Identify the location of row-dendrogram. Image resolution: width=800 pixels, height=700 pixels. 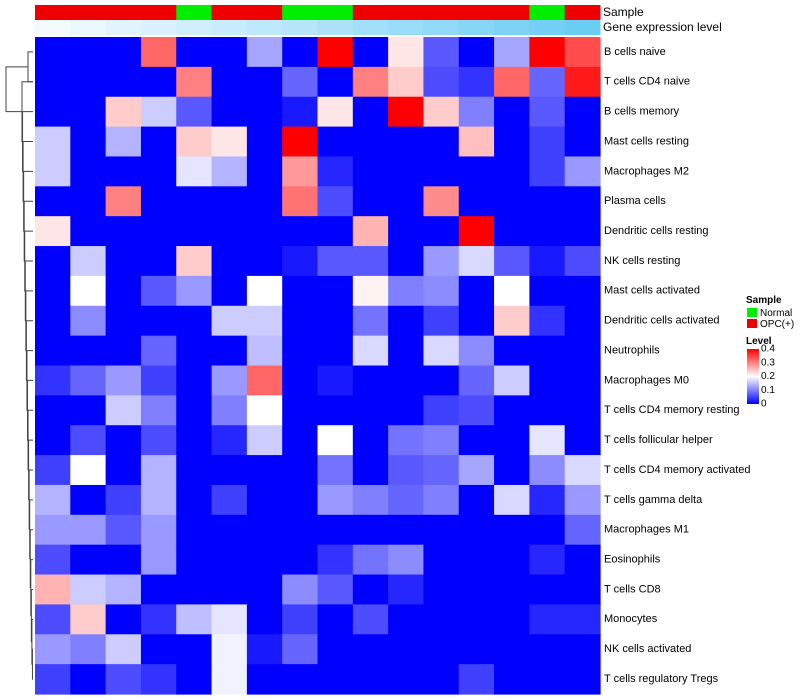
(19, 365).